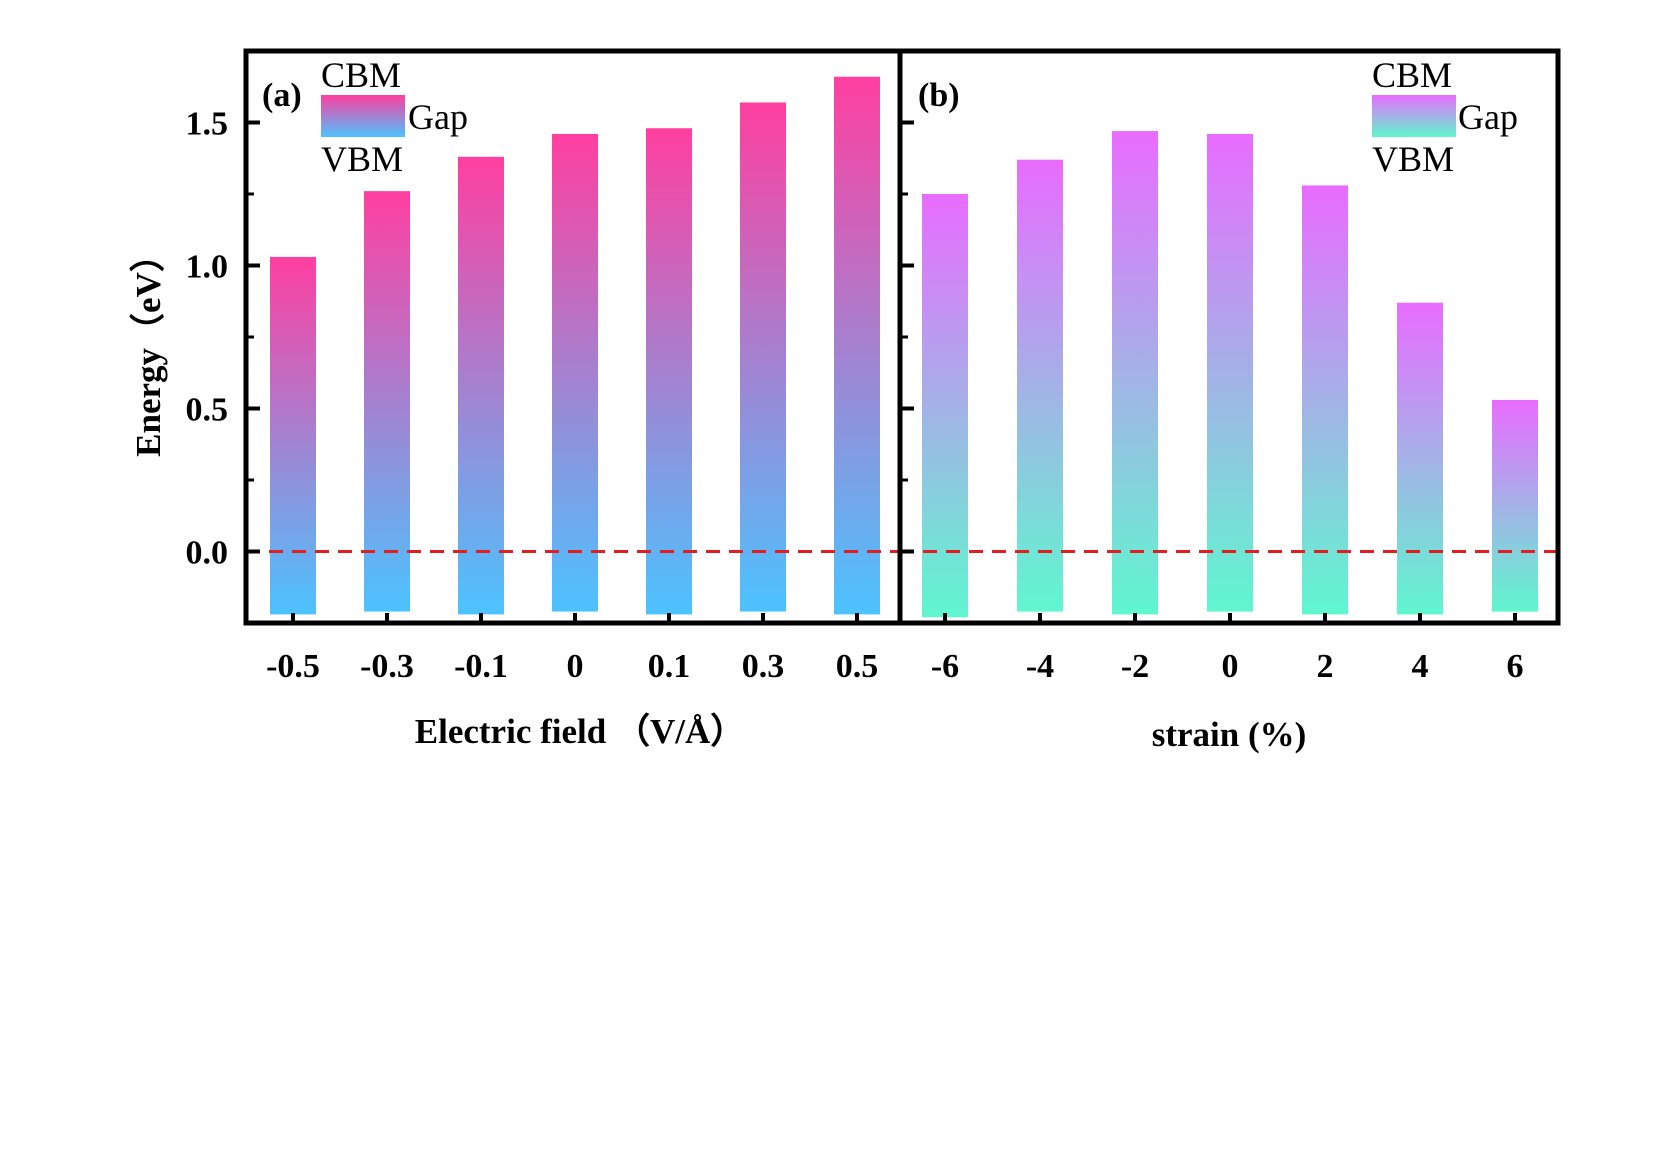  What do you see at coordinates (438, 117) in the screenshot?
I see `panel-a-legend-gap: Gap` at bounding box center [438, 117].